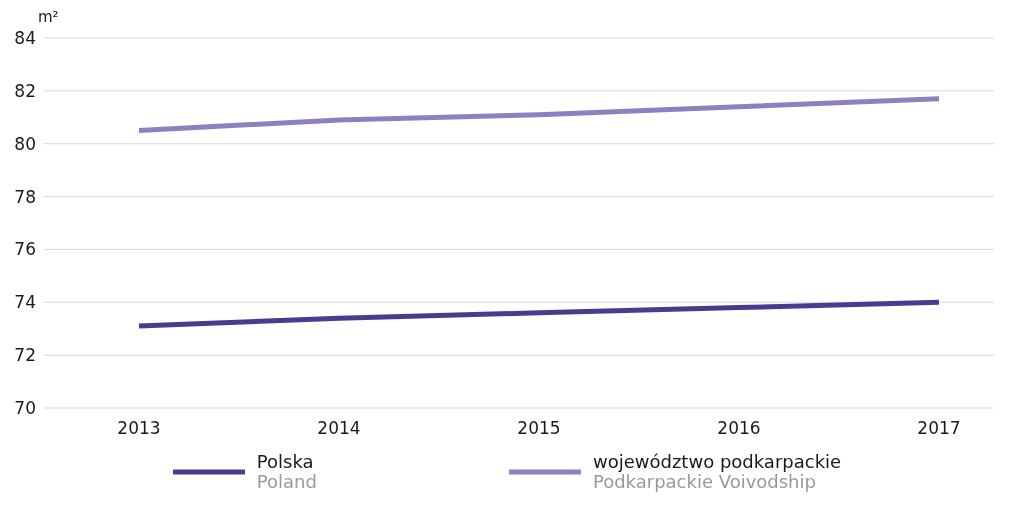 The width and height of the screenshot is (1012, 521). Describe the element at coordinates (139, 428) in the screenshot. I see `x-tick-label: 2013` at that location.